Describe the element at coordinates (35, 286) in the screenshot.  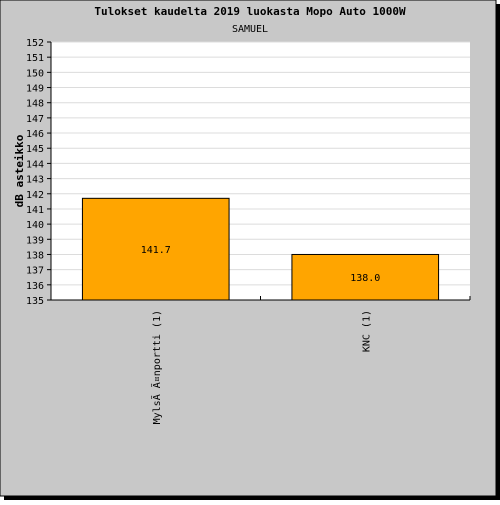
I see `y-tick-label: 136` at that location.